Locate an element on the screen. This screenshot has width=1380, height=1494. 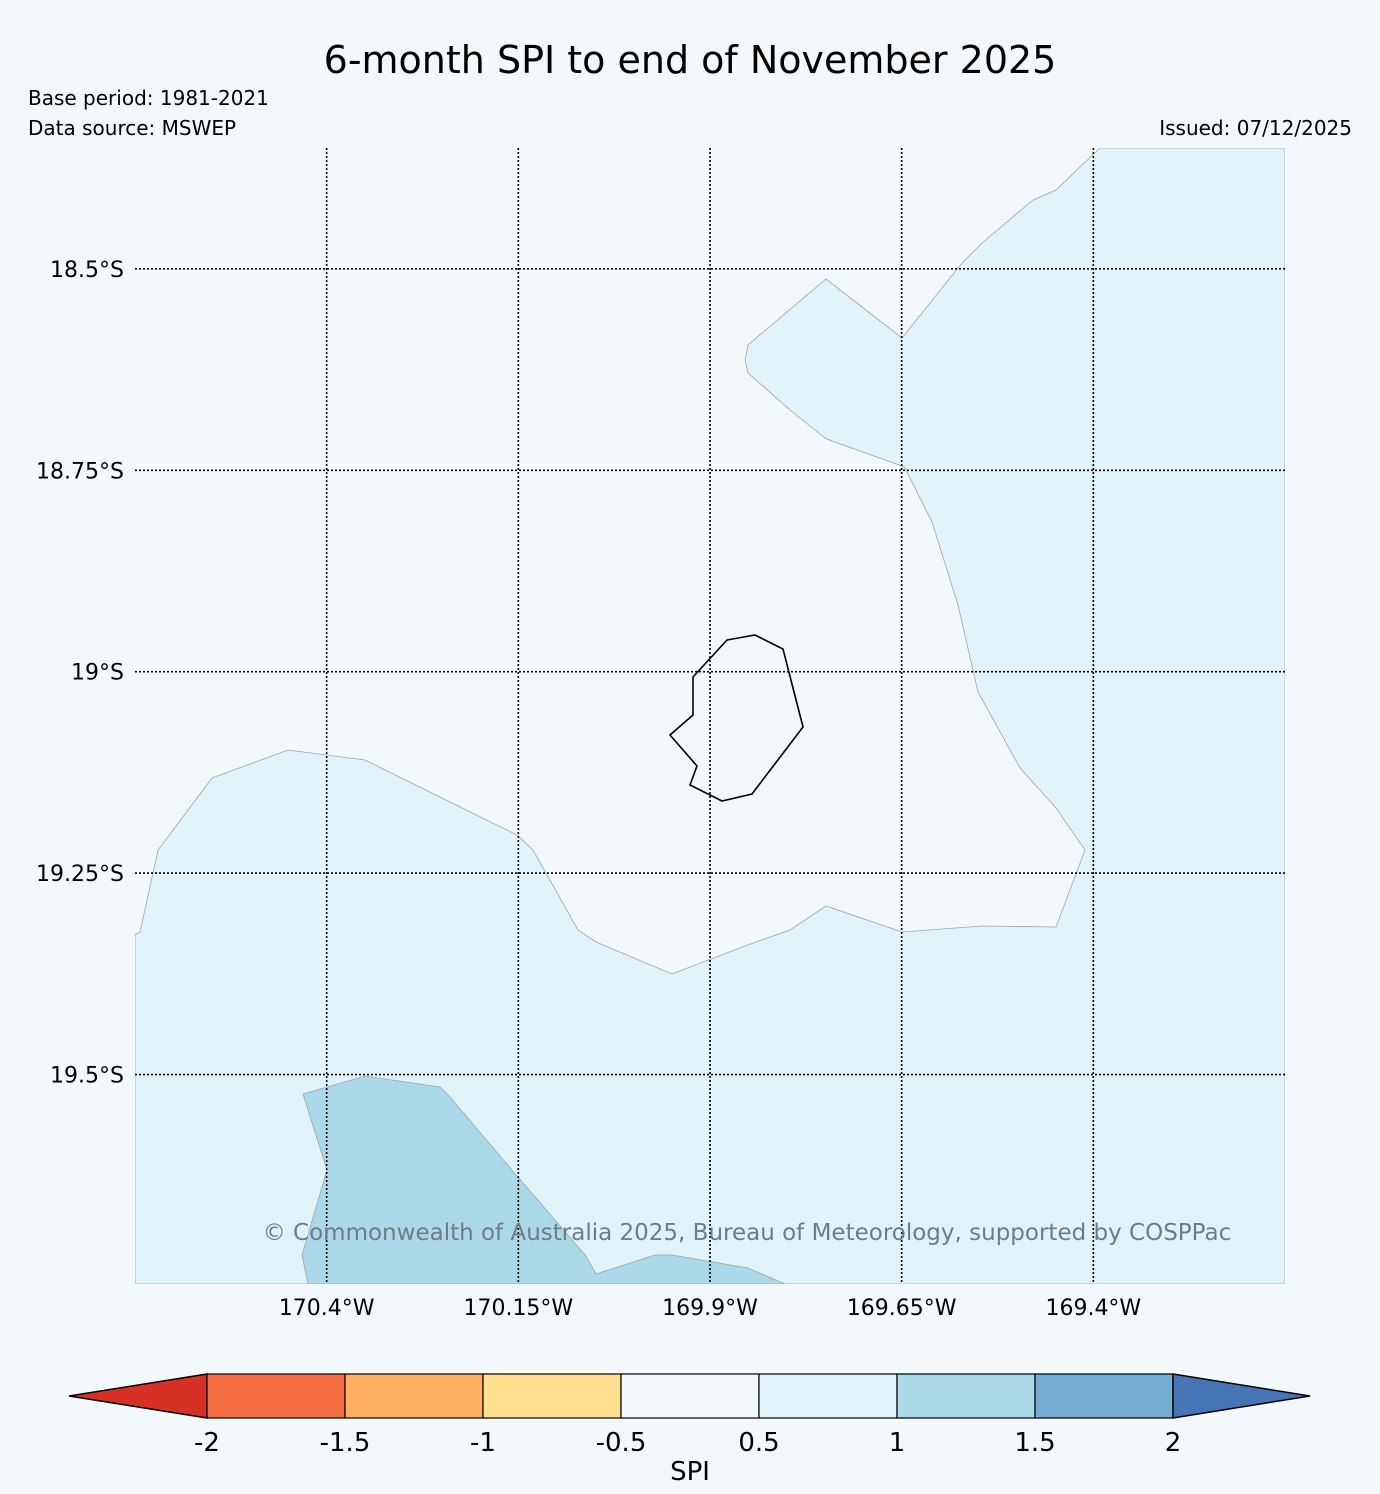
colorbar-tick-label: -1.5 is located at coordinates (345, 1443).